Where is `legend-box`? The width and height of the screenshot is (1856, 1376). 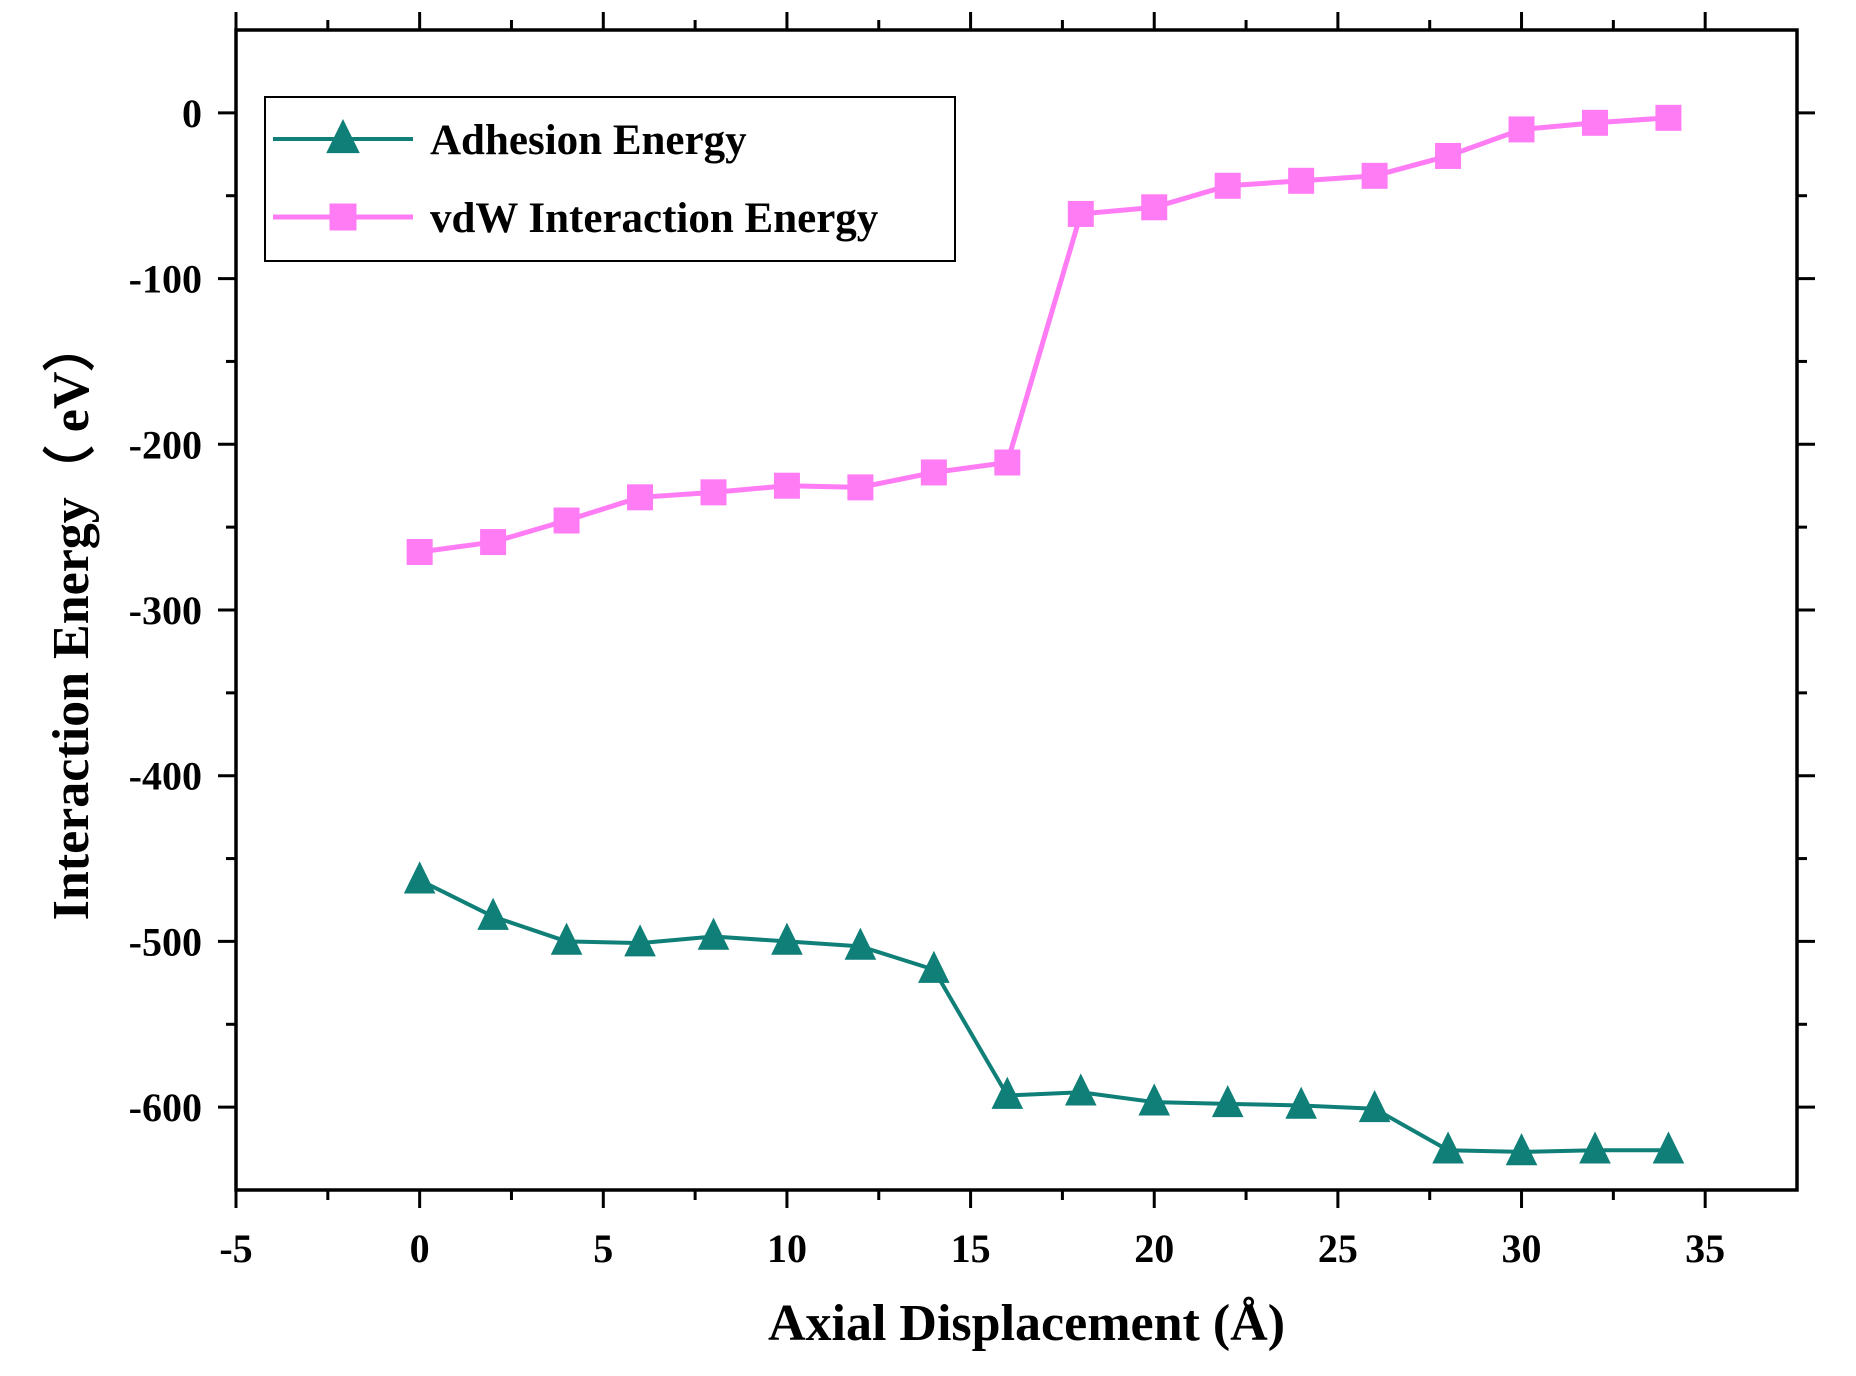
legend-box is located at coordinates (610, 179).